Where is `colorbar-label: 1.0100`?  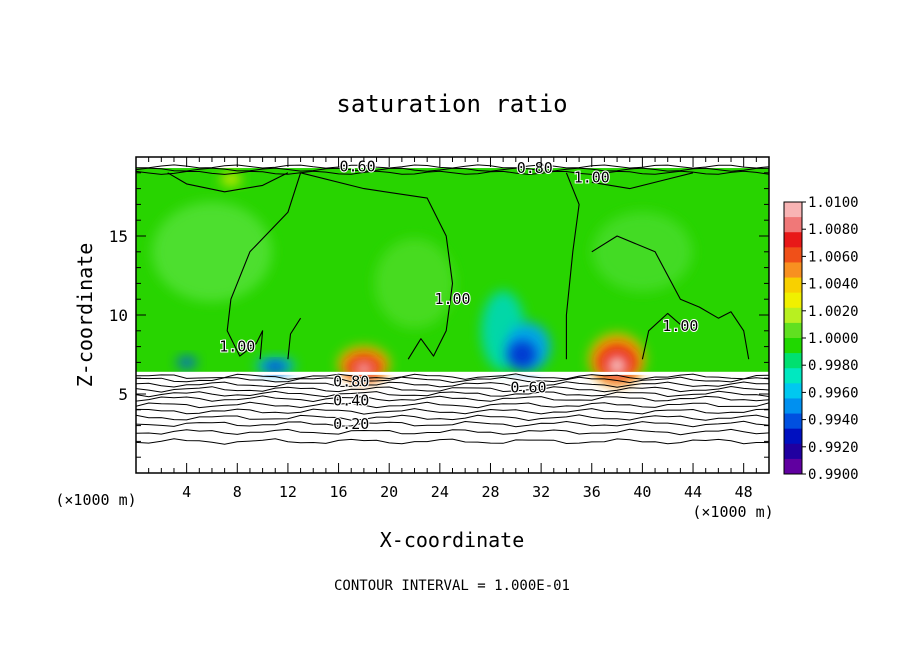
colorbar-label: 1.0100 is located at coordinates (833, 203).